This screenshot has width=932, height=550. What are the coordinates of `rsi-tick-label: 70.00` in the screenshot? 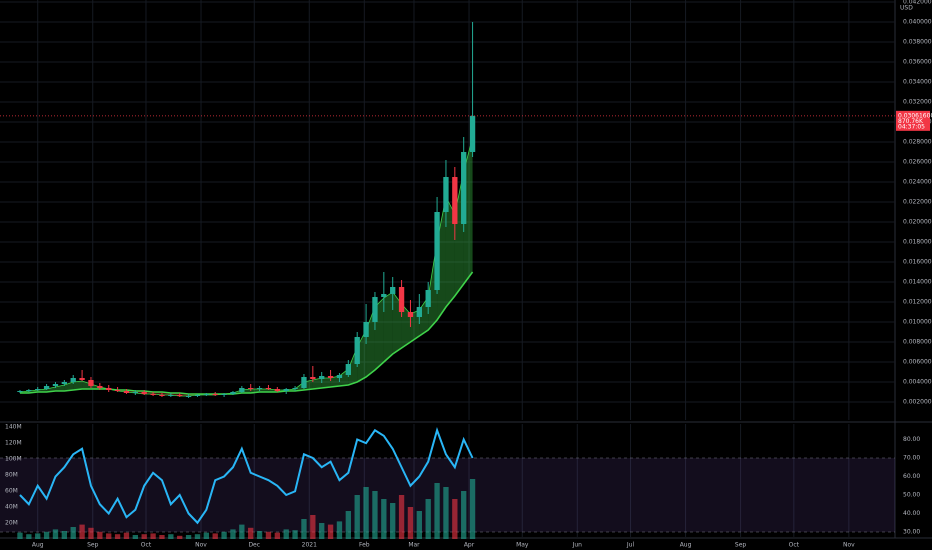 It's located at (911, 458).